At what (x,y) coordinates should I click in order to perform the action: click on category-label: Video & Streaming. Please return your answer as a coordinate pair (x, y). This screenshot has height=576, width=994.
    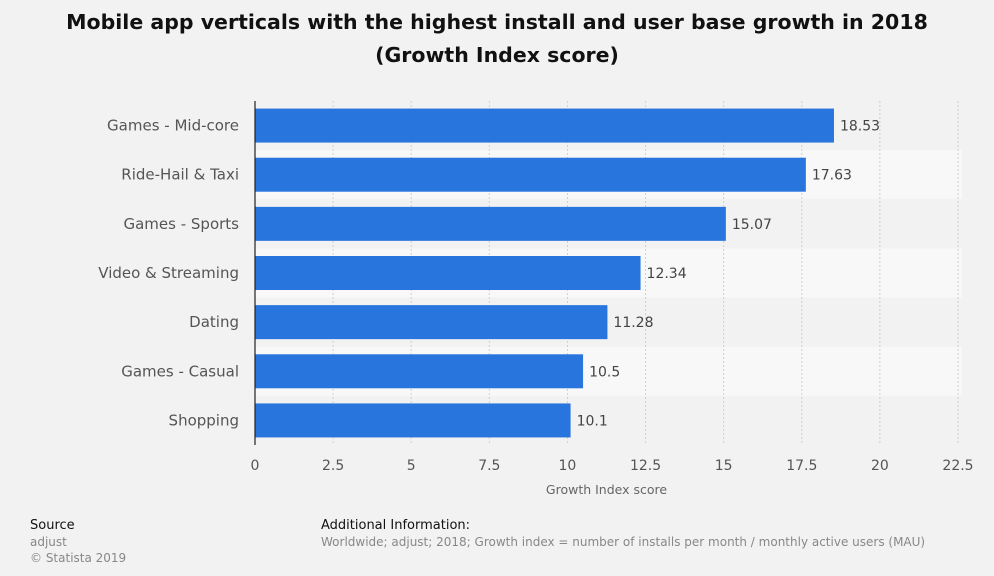
    Looking at the image, I should click on (168, 273).